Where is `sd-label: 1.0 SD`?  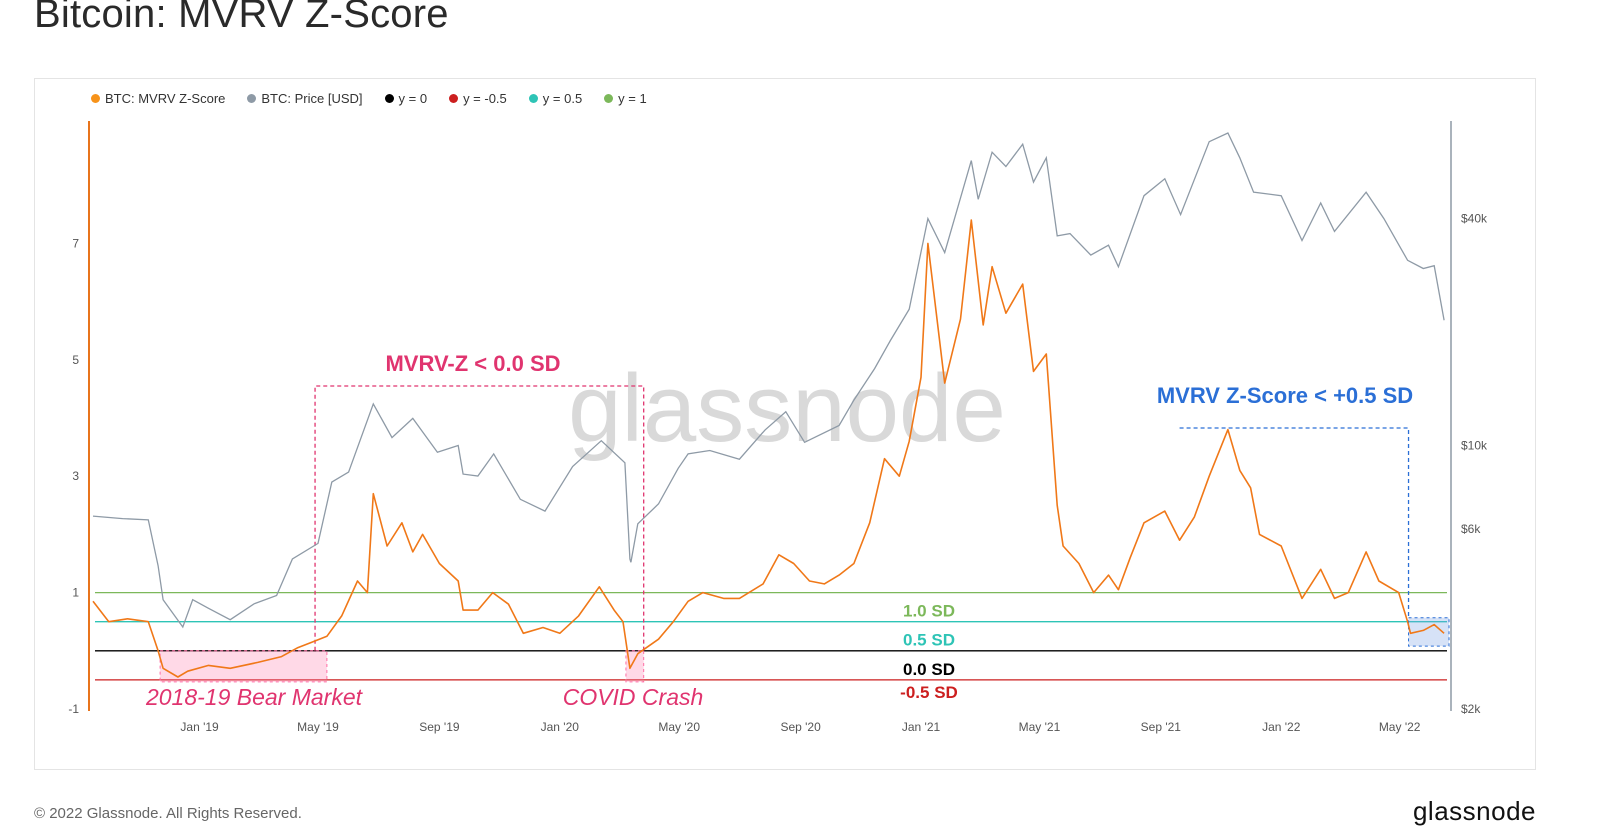
sd-label: 1.0 SD is located at coordinates (929, 611).